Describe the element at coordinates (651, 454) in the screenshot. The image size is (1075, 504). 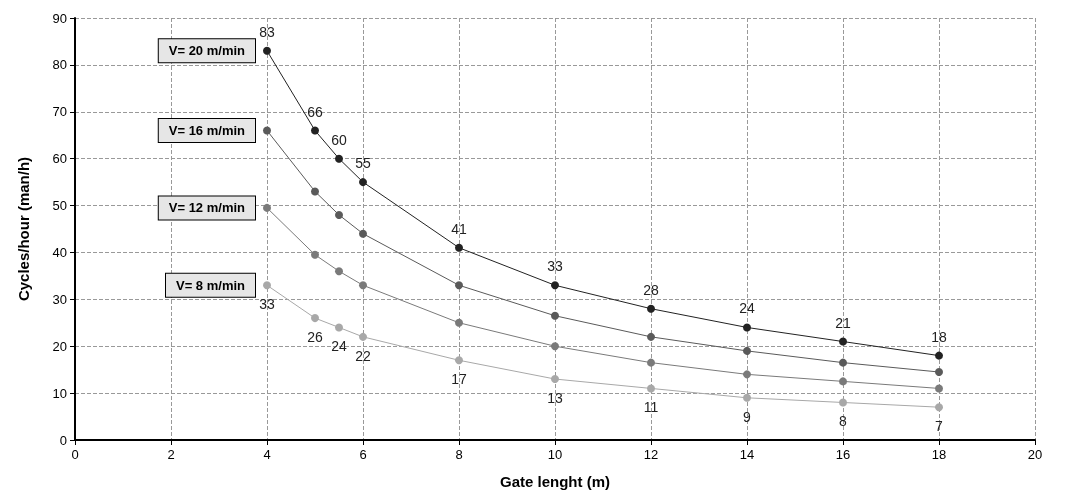
I see `x-tick-label: 12` at that location.